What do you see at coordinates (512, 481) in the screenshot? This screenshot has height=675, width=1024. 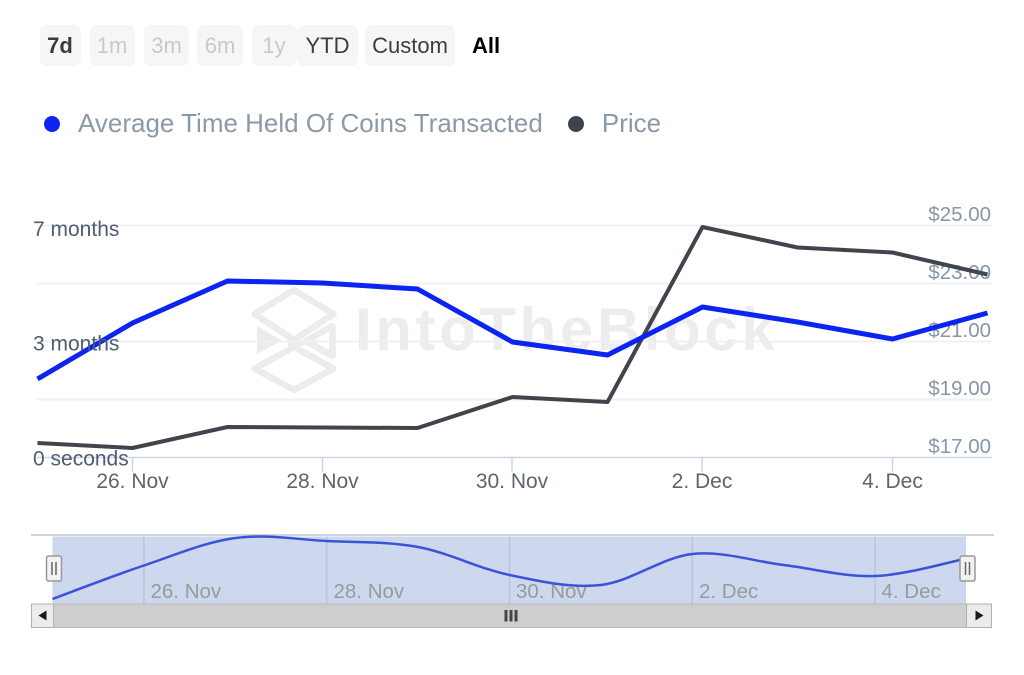 I see `svg-text: 30. Nov` at bounding box center [512, 481].